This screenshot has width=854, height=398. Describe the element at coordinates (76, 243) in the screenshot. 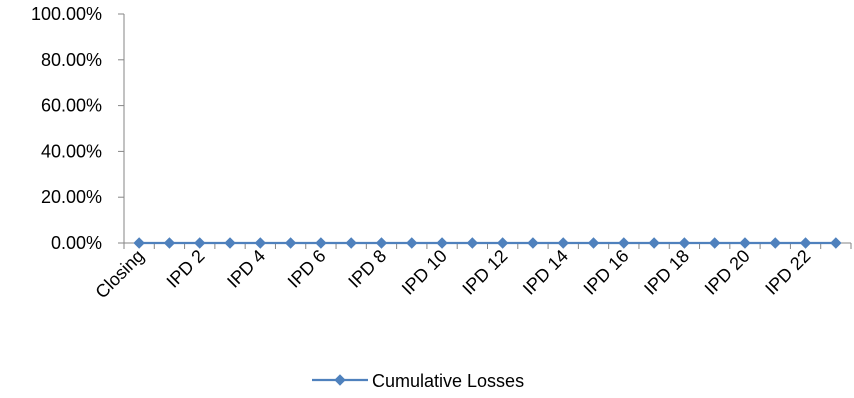

I see `y-tick-label: 0.00%` at that location.